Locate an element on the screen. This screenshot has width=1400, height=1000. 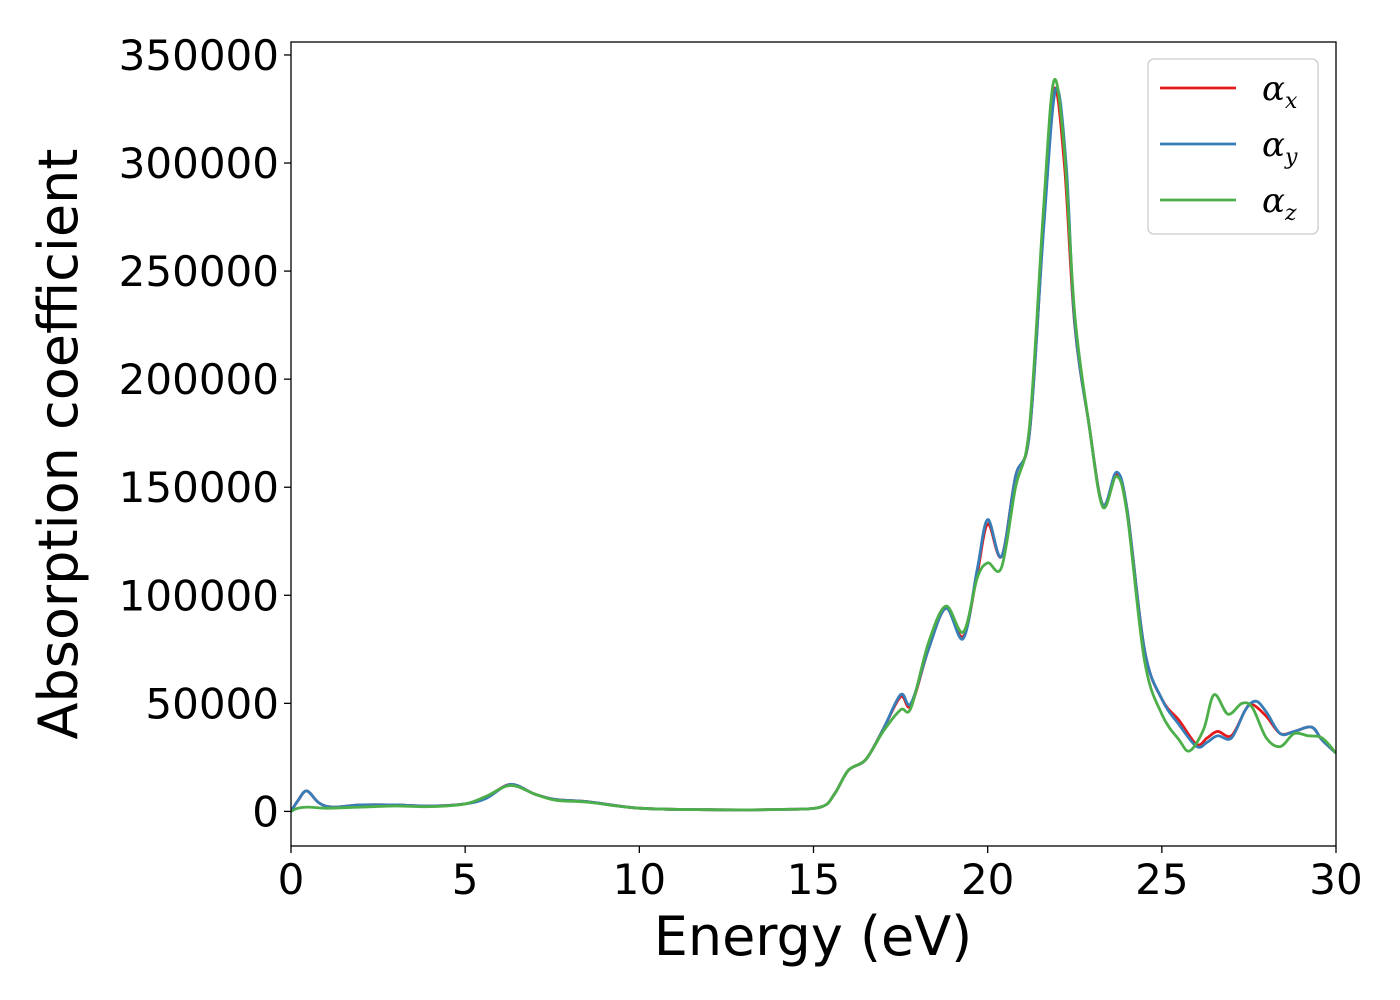
x-tick-label: 20 is located at coordinates (987, 879).